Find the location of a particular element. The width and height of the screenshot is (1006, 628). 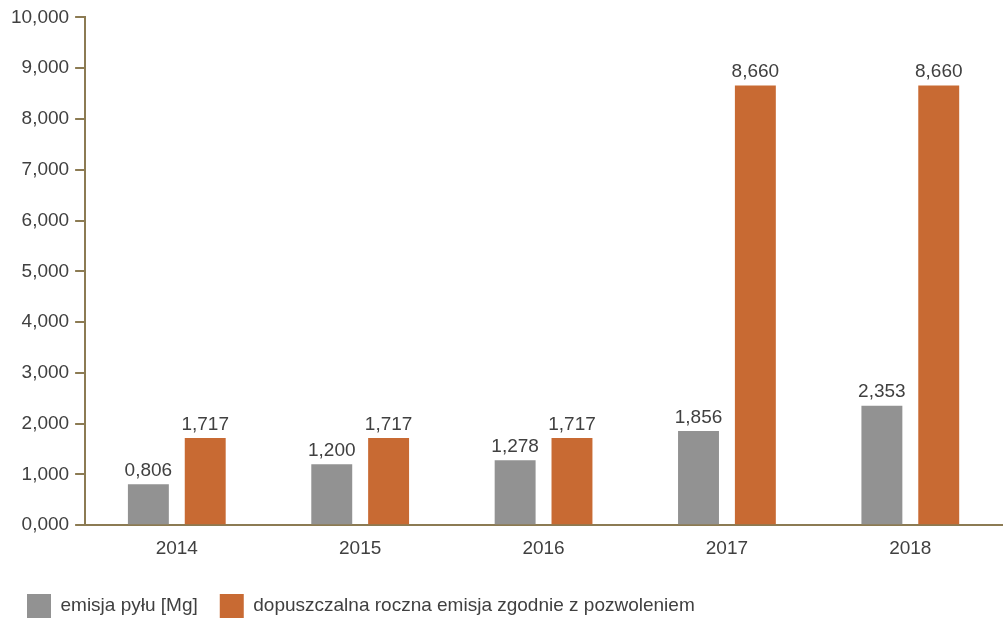

x-tick-label: 2018 is located at coordinates (910, 547).